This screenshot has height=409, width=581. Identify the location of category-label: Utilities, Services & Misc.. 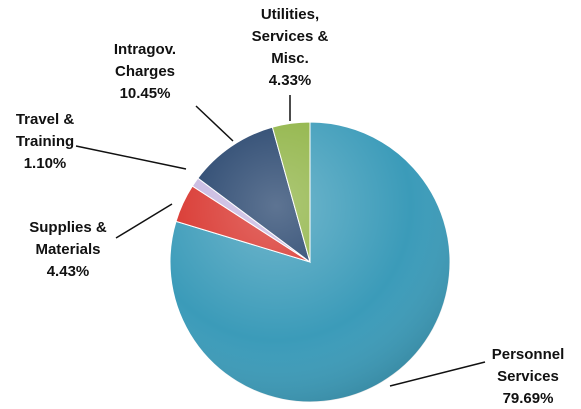
(290, 36).